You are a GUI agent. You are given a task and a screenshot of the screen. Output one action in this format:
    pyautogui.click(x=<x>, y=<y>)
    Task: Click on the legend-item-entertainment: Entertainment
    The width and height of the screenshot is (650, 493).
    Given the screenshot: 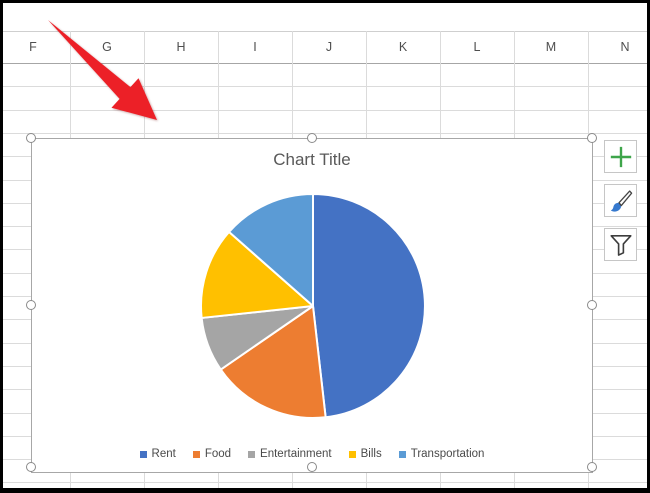 What is the action you would take?
    pyautogui.click(x=290, y=454)
    